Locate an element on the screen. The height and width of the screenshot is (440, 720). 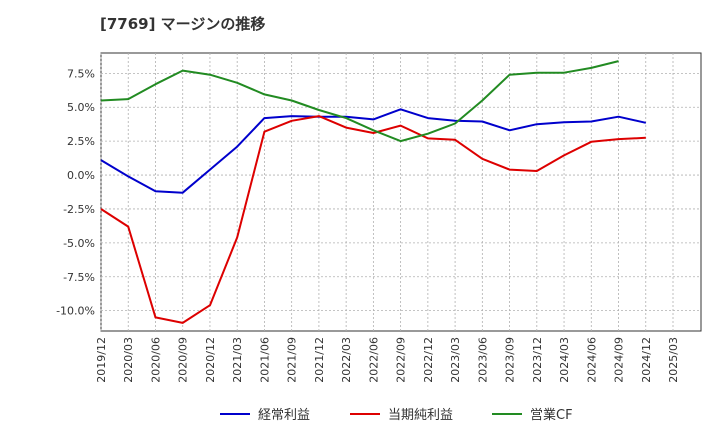
x-tick-label: 2020/09 is located at coordinates (183, 360).